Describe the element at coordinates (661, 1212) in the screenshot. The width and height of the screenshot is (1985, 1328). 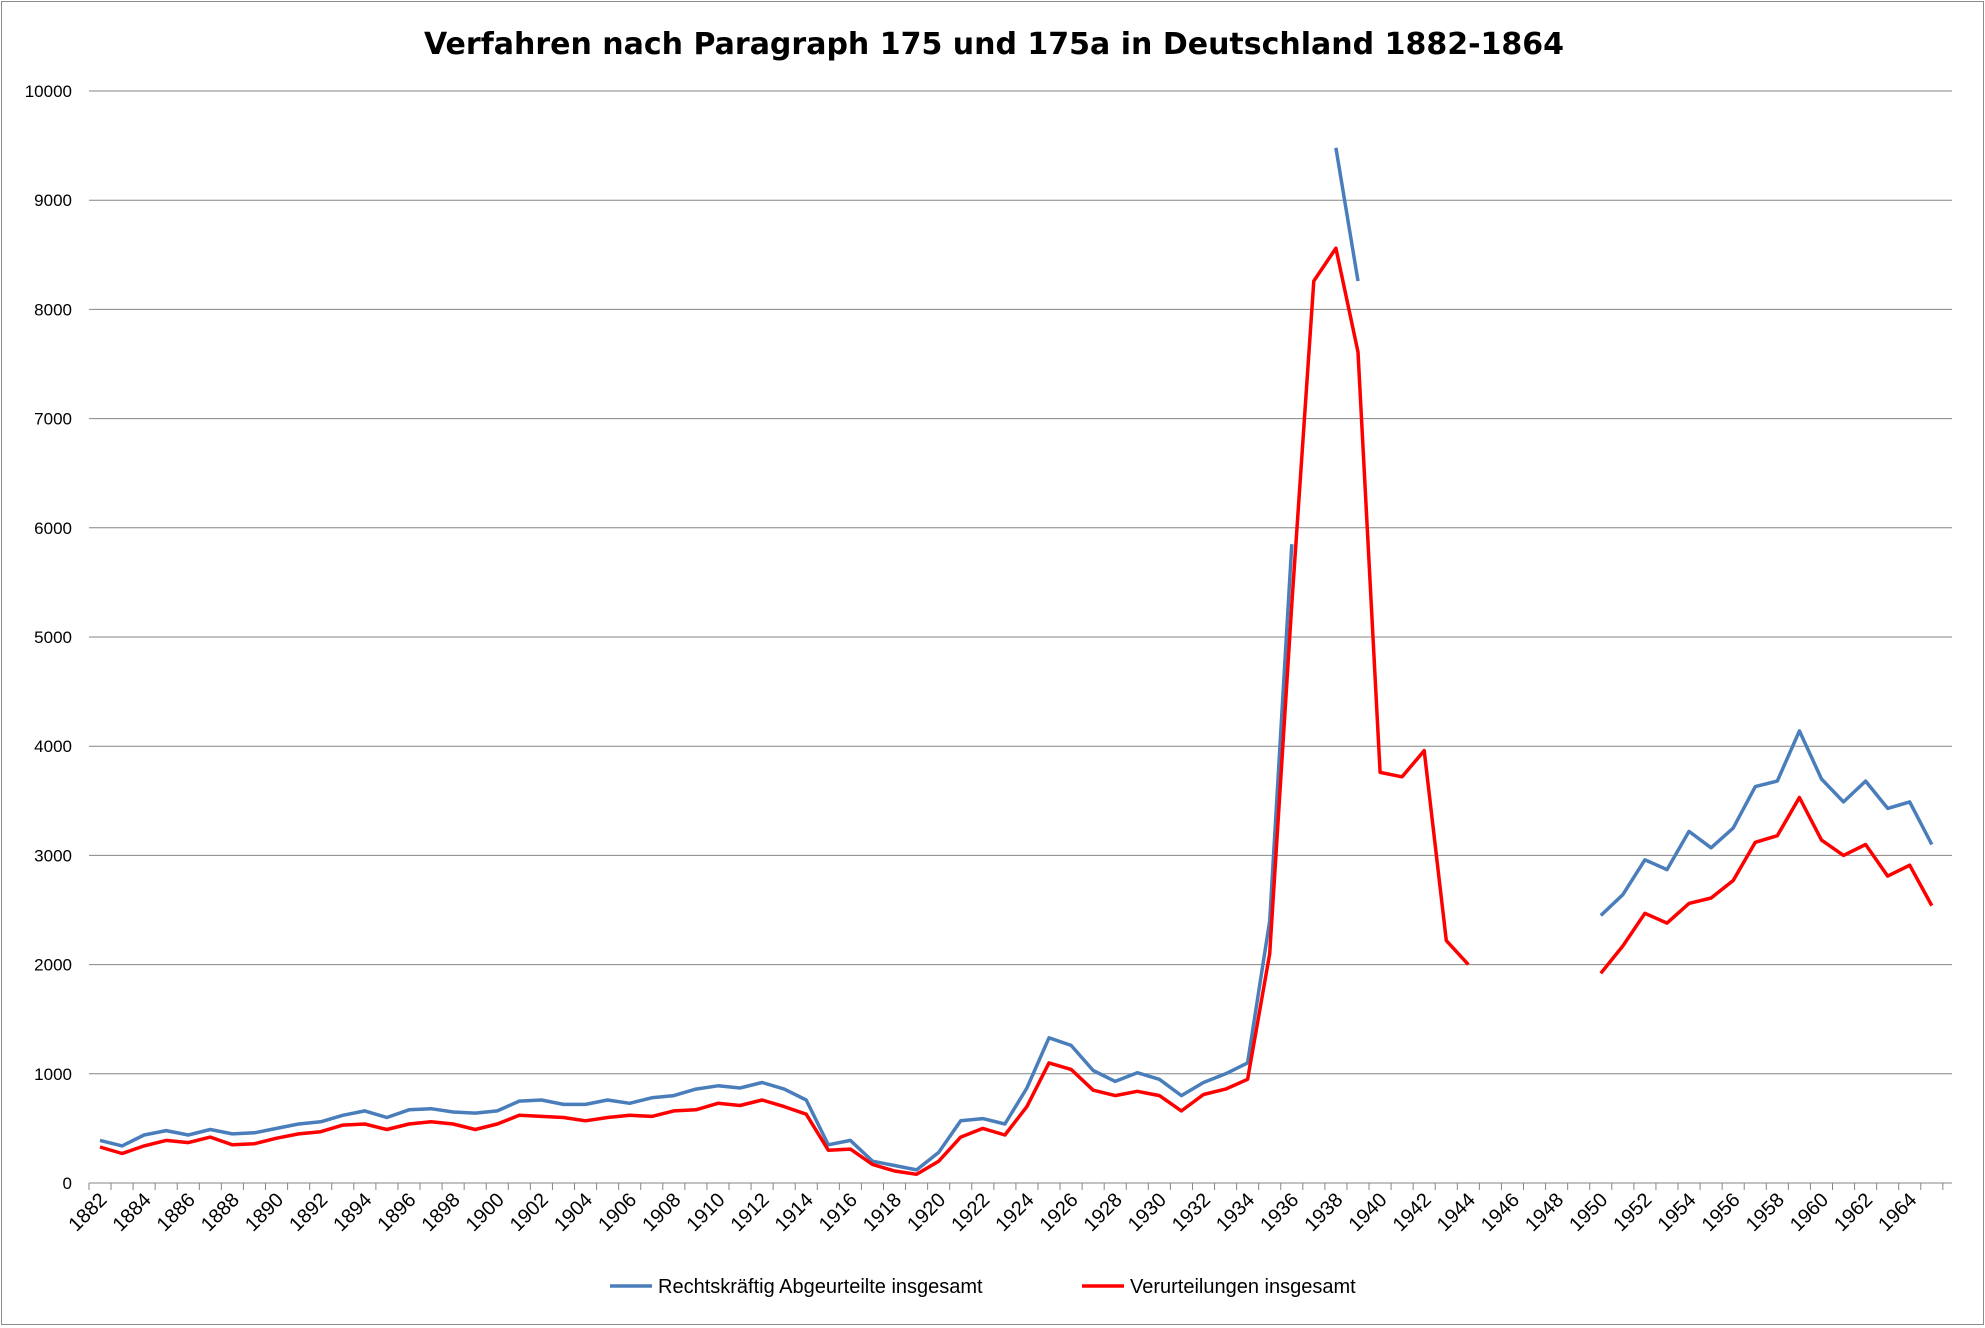
I see `x-tick-label: 1908` at that location.